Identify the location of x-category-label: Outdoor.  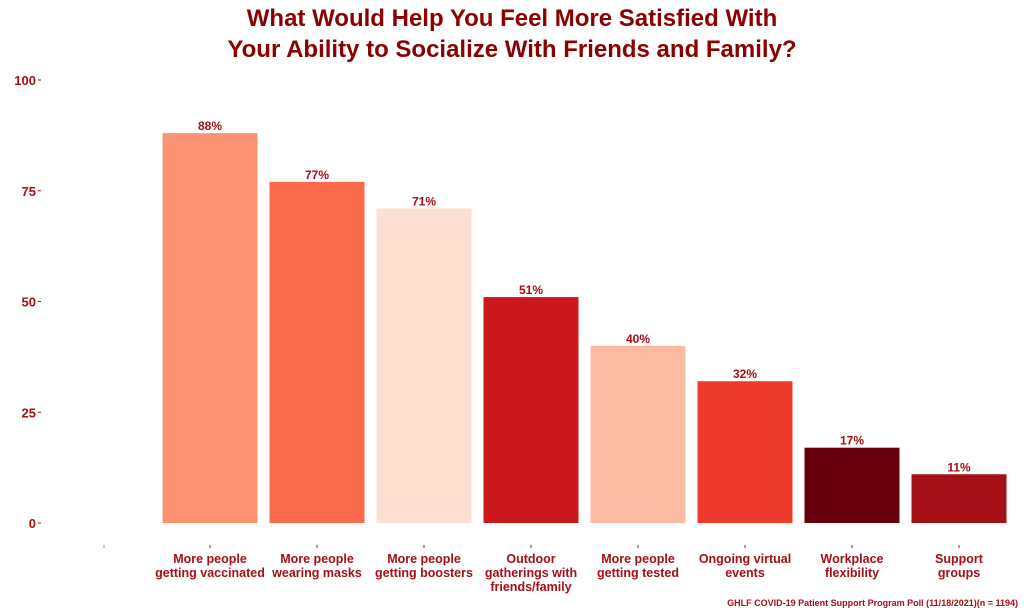
(530, 559).